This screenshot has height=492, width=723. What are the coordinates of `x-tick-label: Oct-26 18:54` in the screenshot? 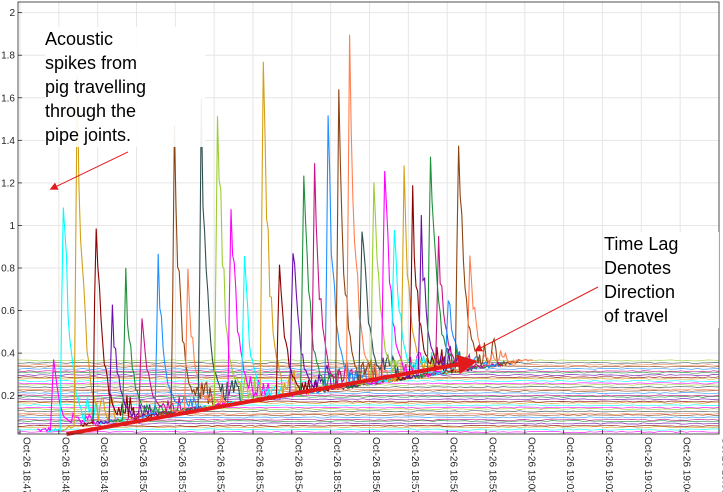 It's located at (297, 464).